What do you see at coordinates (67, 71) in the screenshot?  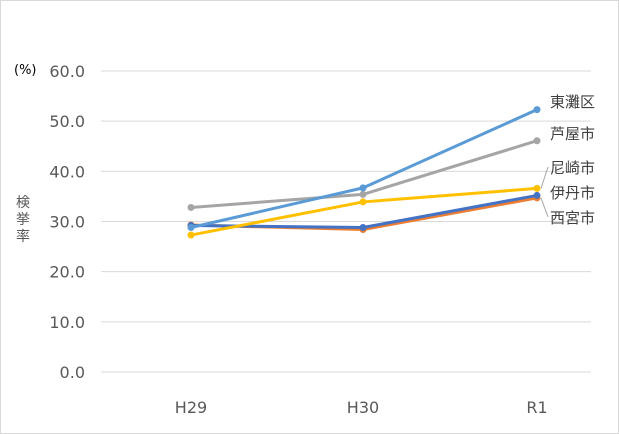 I see `y-tick-label: 60.0` at bounding box center [67, 71].